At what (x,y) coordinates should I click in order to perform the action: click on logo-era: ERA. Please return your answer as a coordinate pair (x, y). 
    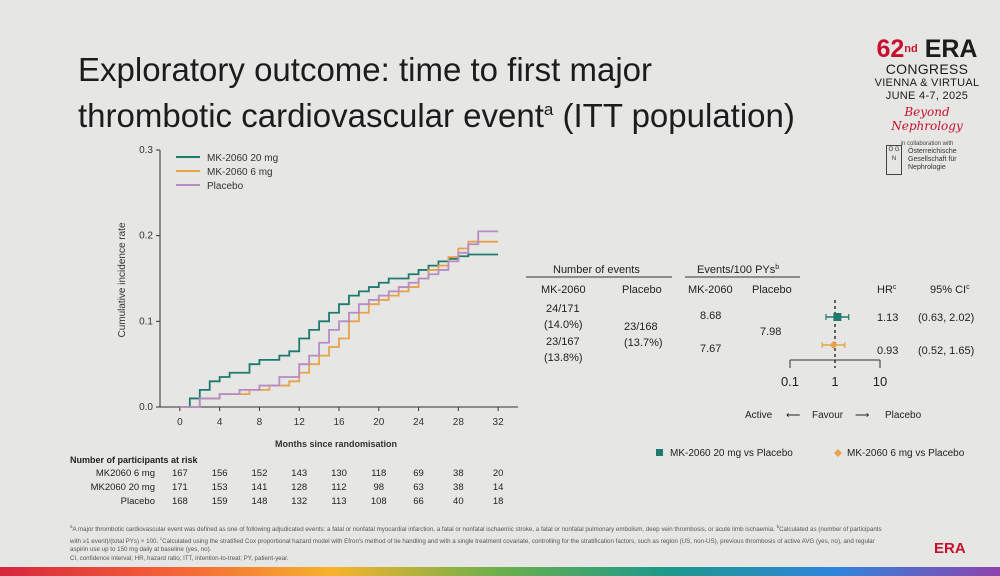
    Looking at the image, I should click on (951, 49).